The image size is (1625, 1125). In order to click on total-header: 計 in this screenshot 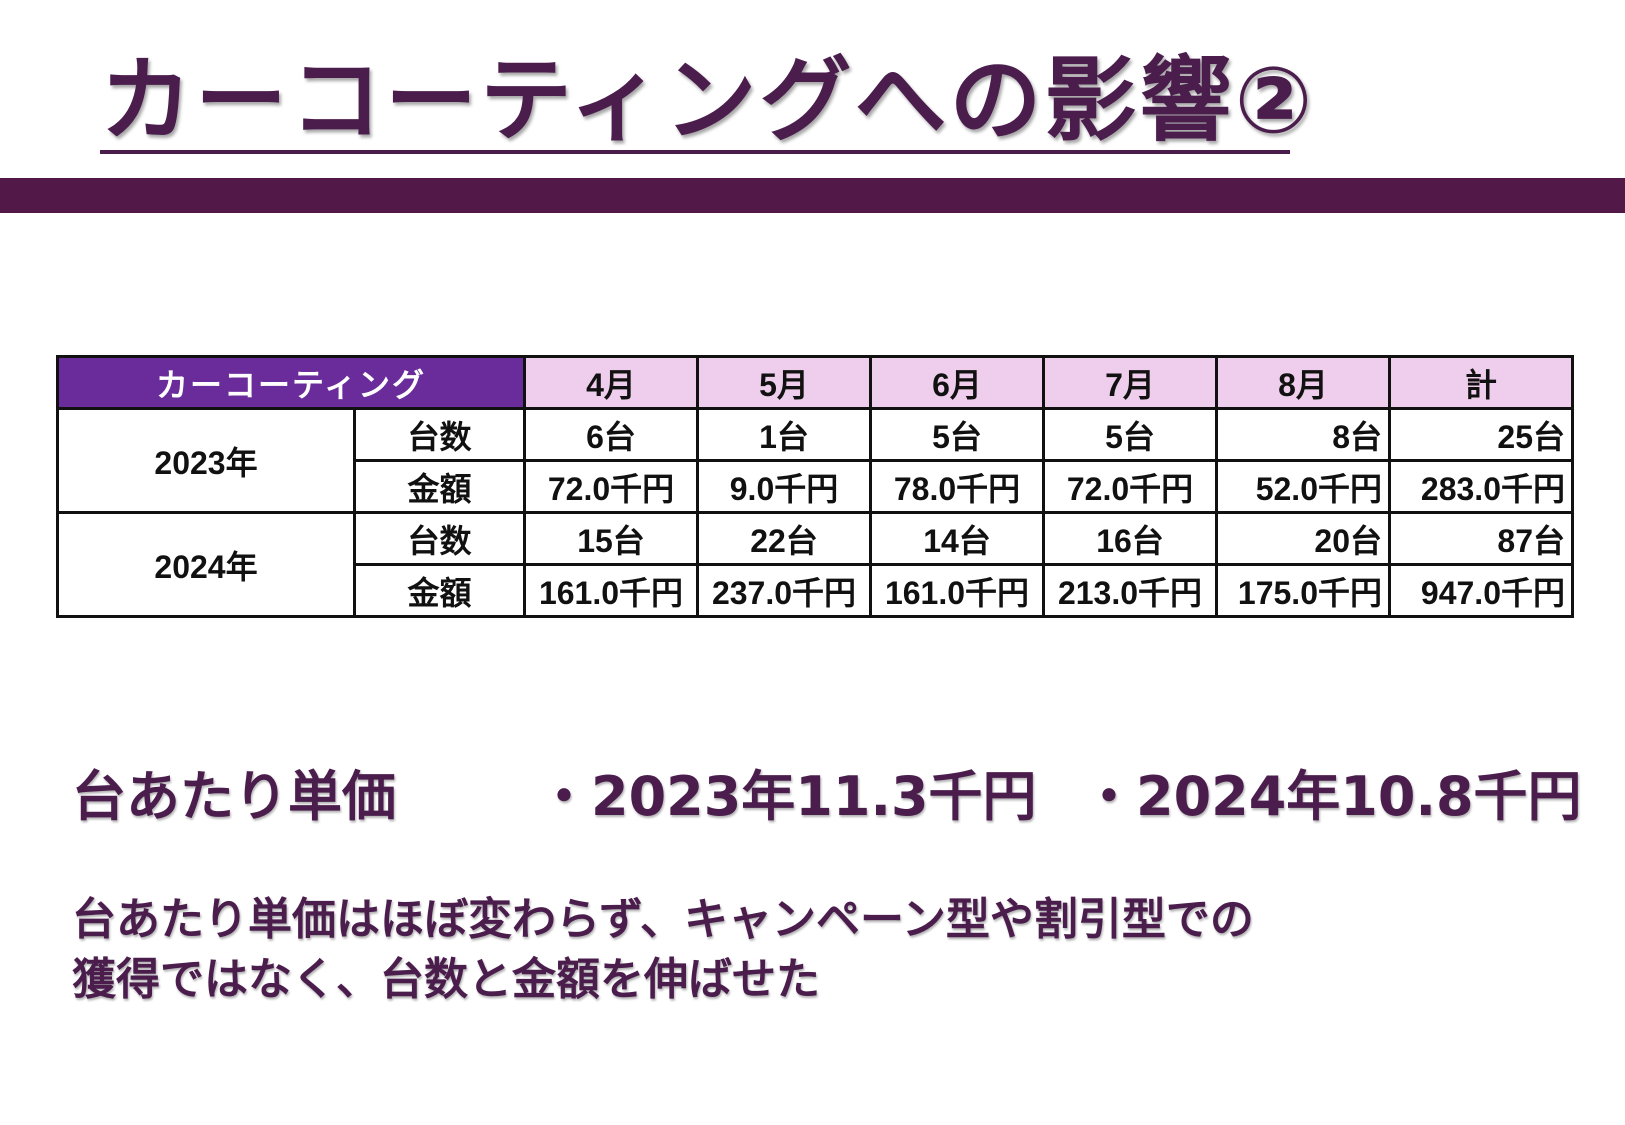, I will do `click(1481, 382)`.